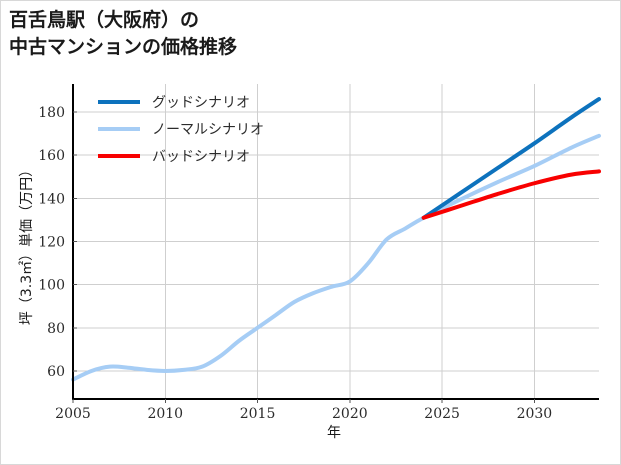 The image size is (621, 465). What do you see at coordinates (442, 414) in the screenshot?
I see `x-tick-label: 2025` at bounding box center [442, 414].